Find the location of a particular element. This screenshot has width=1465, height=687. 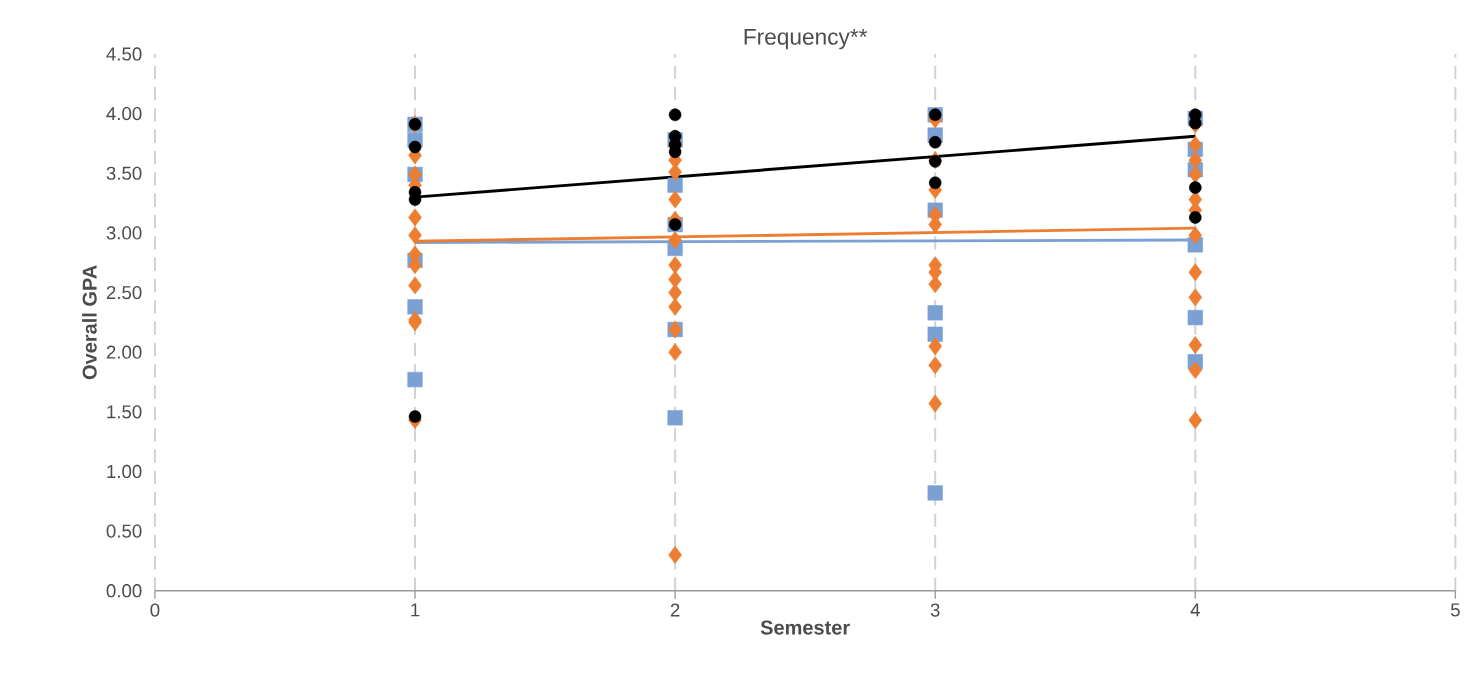

y-tick-label: 1.00 is located at coordinates (124, 471).